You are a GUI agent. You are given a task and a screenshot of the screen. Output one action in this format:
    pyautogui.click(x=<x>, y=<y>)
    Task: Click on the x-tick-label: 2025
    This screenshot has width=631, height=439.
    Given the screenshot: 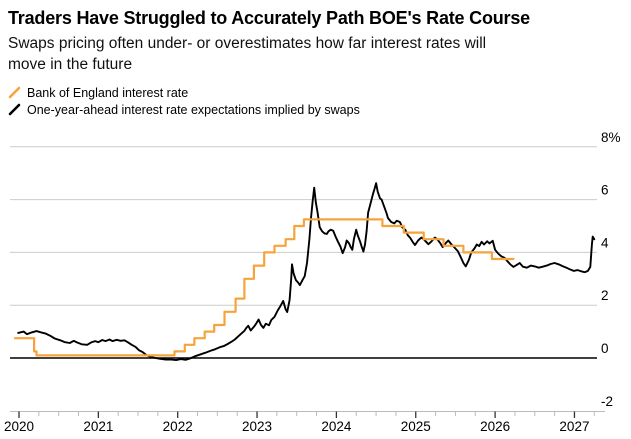 What is the action you would take?
    pyautogui.click(x=416, y=426)
    